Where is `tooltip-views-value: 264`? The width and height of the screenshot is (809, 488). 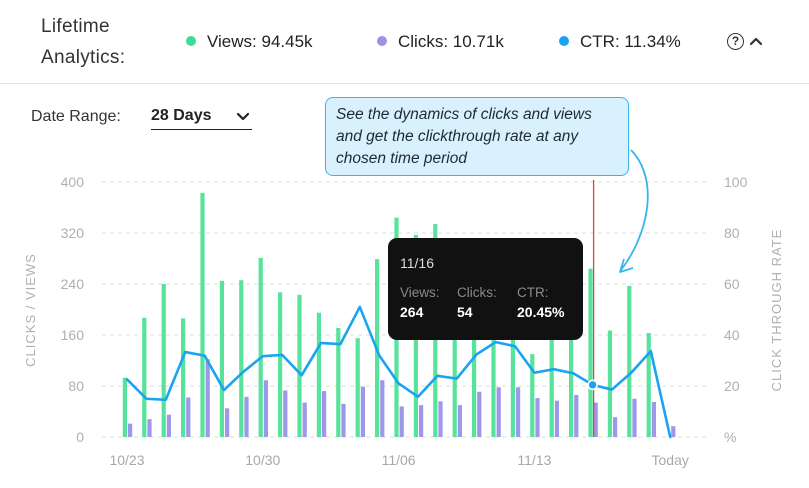
tooltip-views-value: 264 is located at coordinates (412, 312).